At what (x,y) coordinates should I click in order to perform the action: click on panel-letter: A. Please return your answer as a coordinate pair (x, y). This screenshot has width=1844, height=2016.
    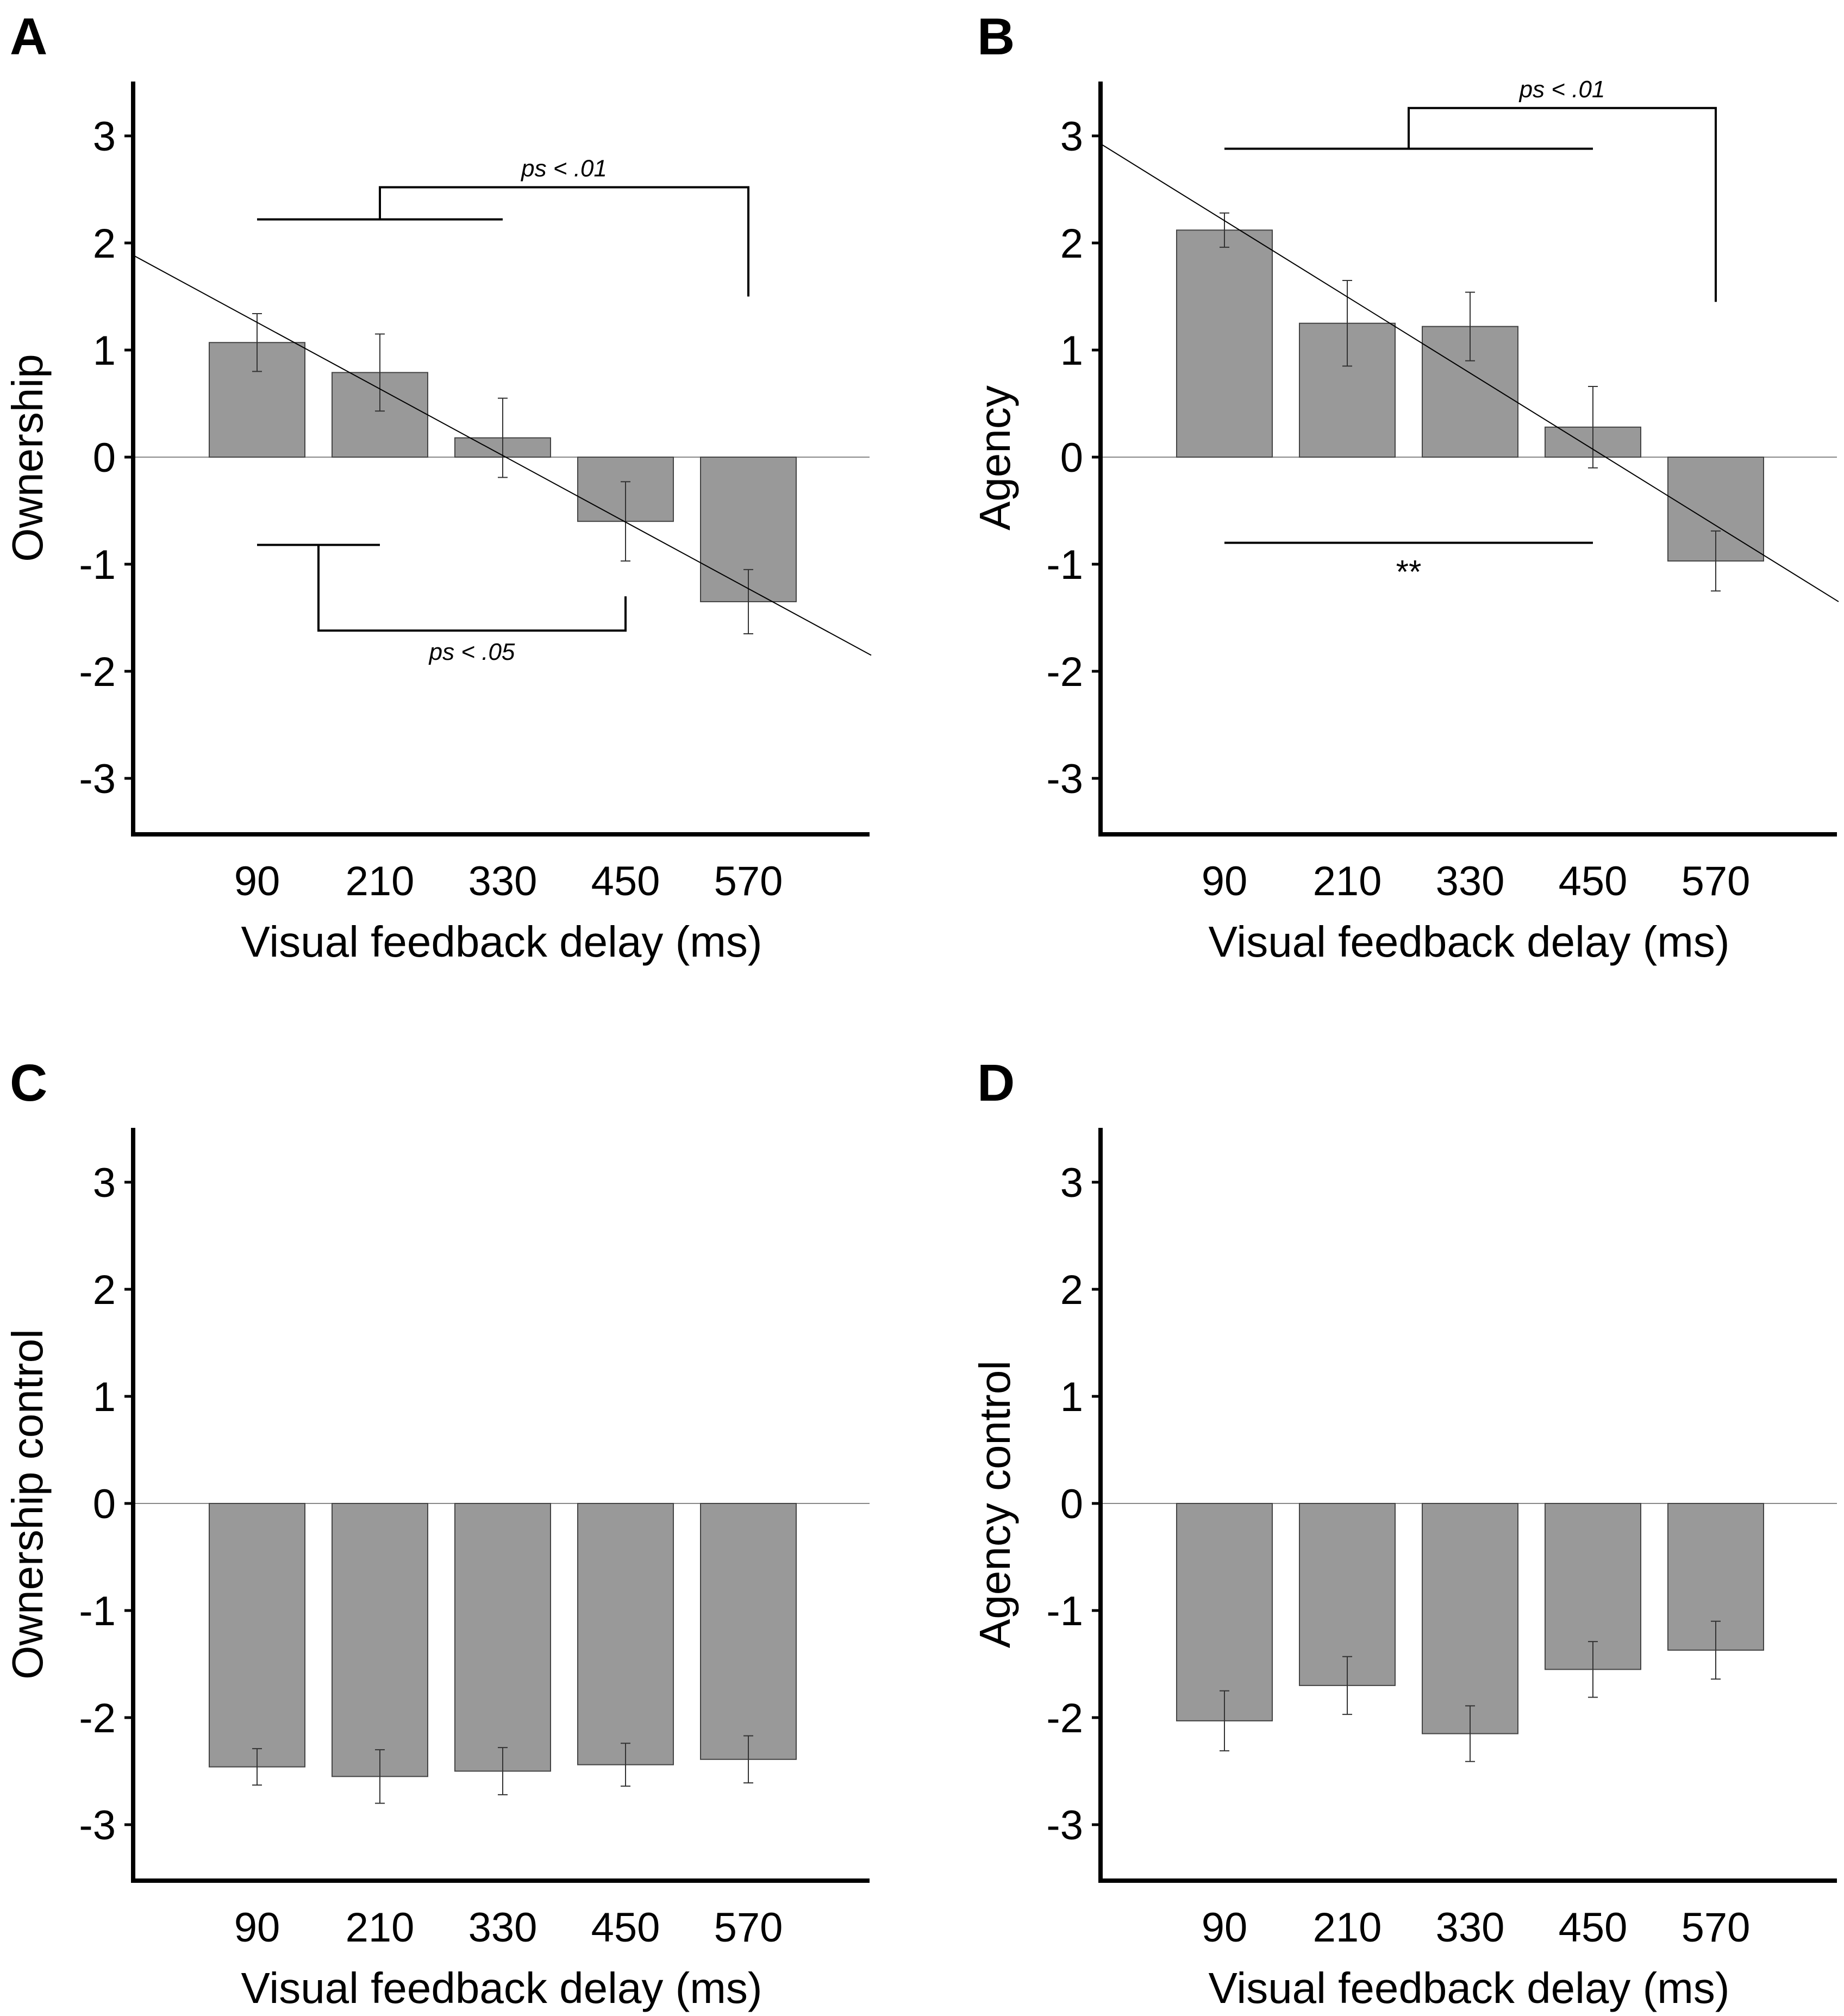
    Looking at the image, I should click on (28, 37).